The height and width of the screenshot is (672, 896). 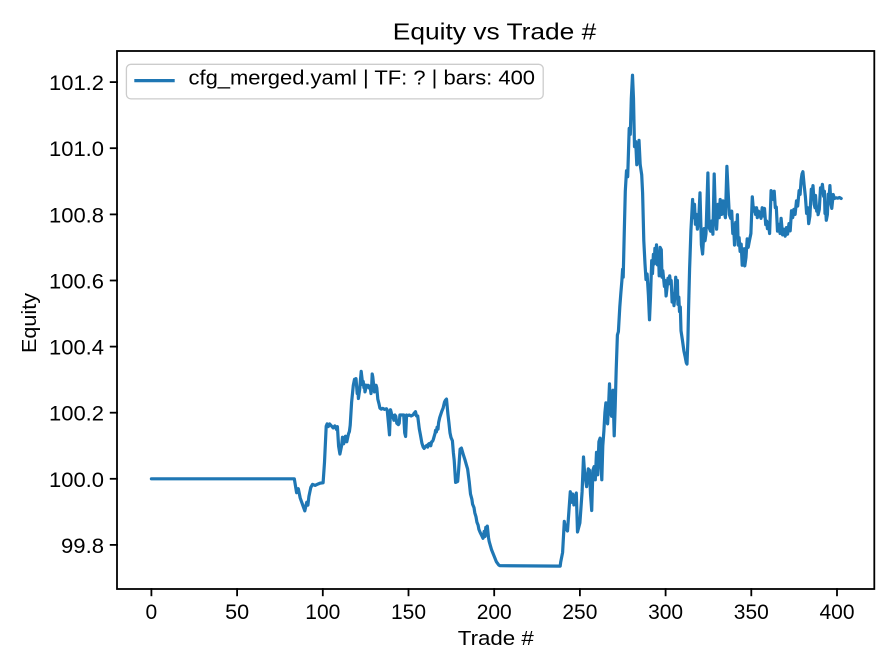 I want to click on svg-text: 250, so click(x=579, y=612).